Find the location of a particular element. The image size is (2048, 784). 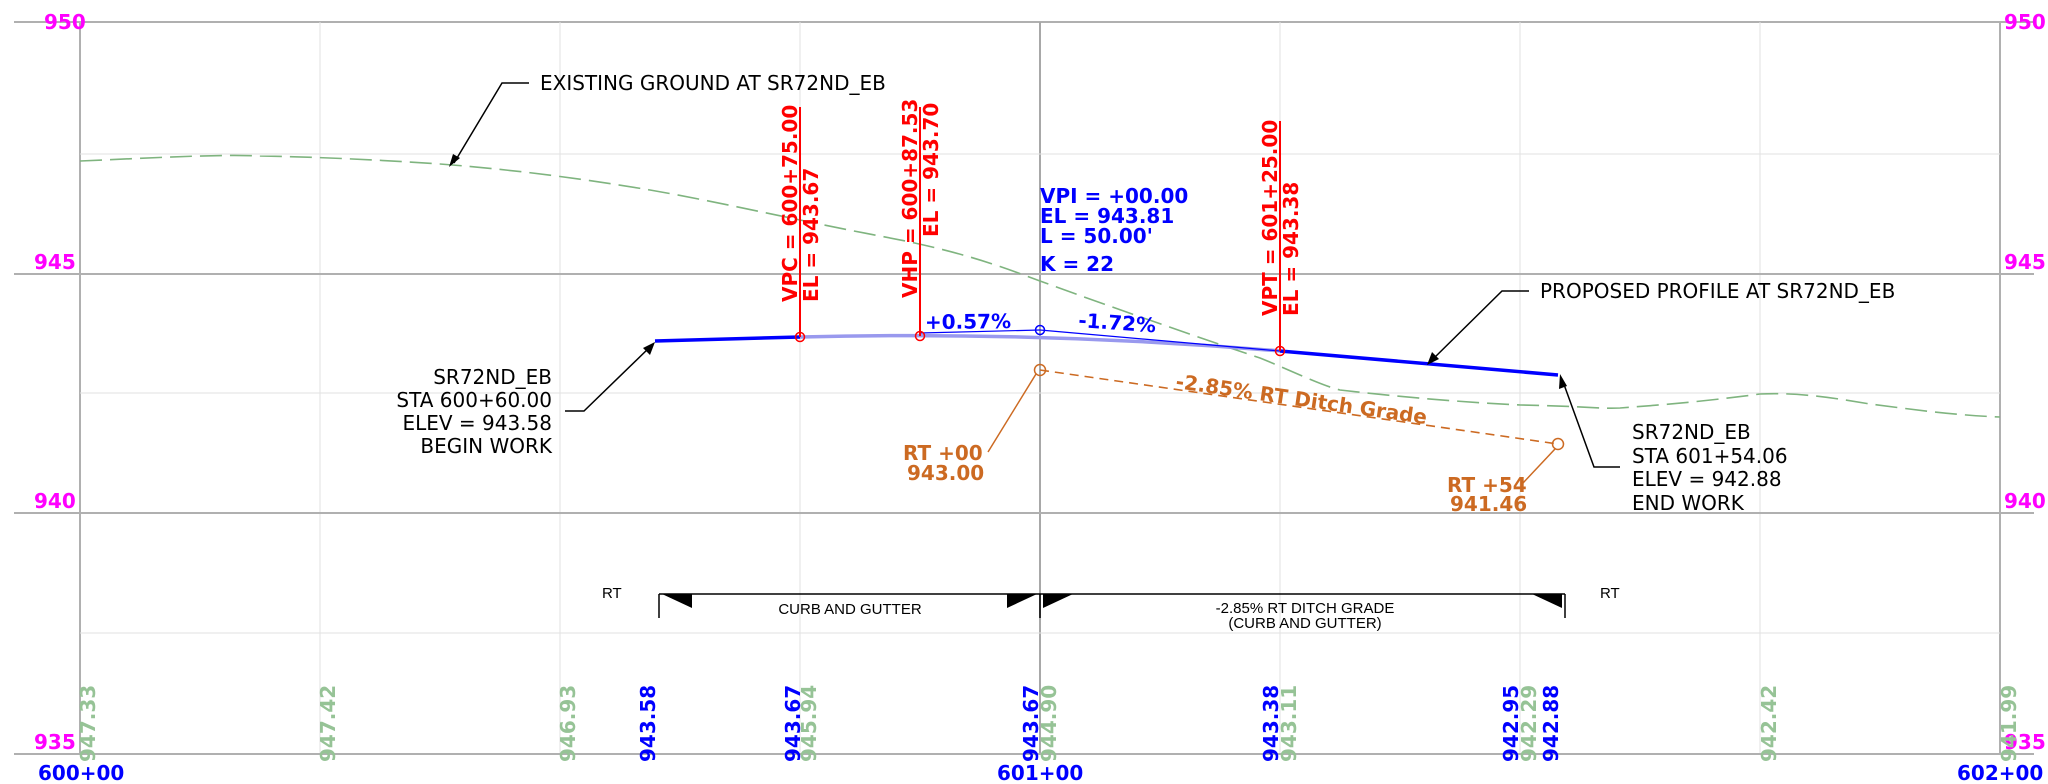

existing-elevation-value: 946.93 is located at coordinates (568, 723).